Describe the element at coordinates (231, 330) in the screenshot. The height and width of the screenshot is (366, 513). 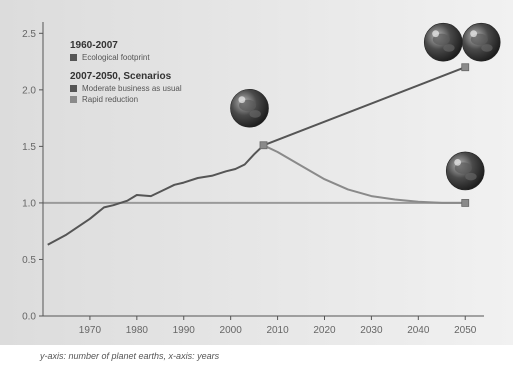
I see `x-tick-label: 2000` at that location.